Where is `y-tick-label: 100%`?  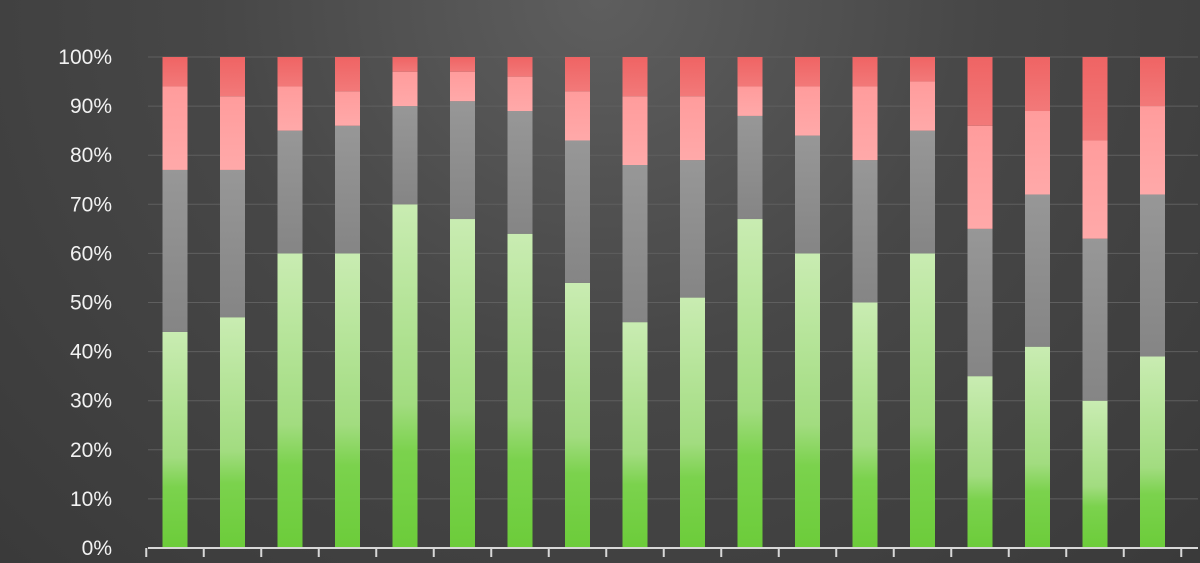 y-tick-label: 100% is located at coordinates (85, 57).